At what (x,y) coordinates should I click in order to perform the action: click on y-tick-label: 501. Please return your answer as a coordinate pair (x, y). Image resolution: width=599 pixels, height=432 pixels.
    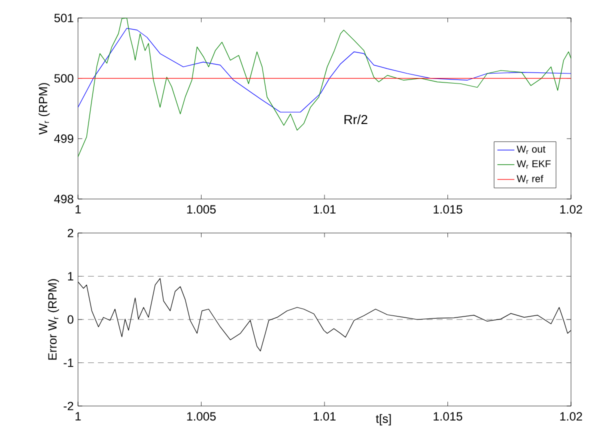
    Looking at the image, I should click on (64, 18).